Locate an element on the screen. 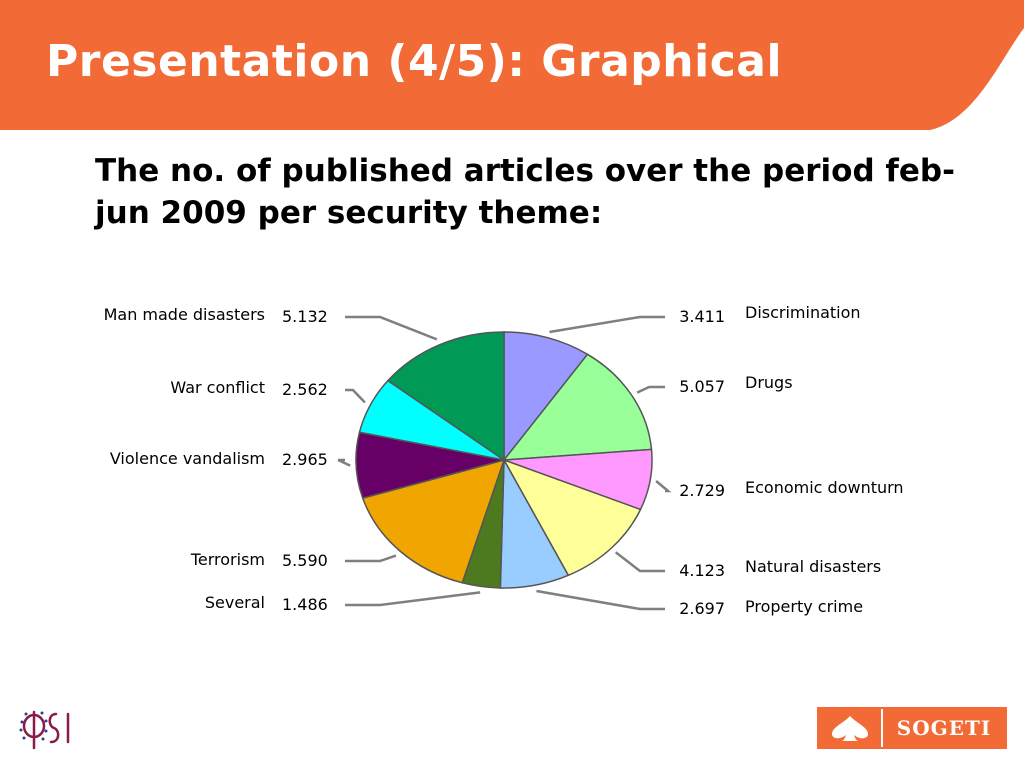 Image resolution: width=1024 pixels, height=768 pixels. pie-slice-man-made-disasters is located at coordinates (445, 396).